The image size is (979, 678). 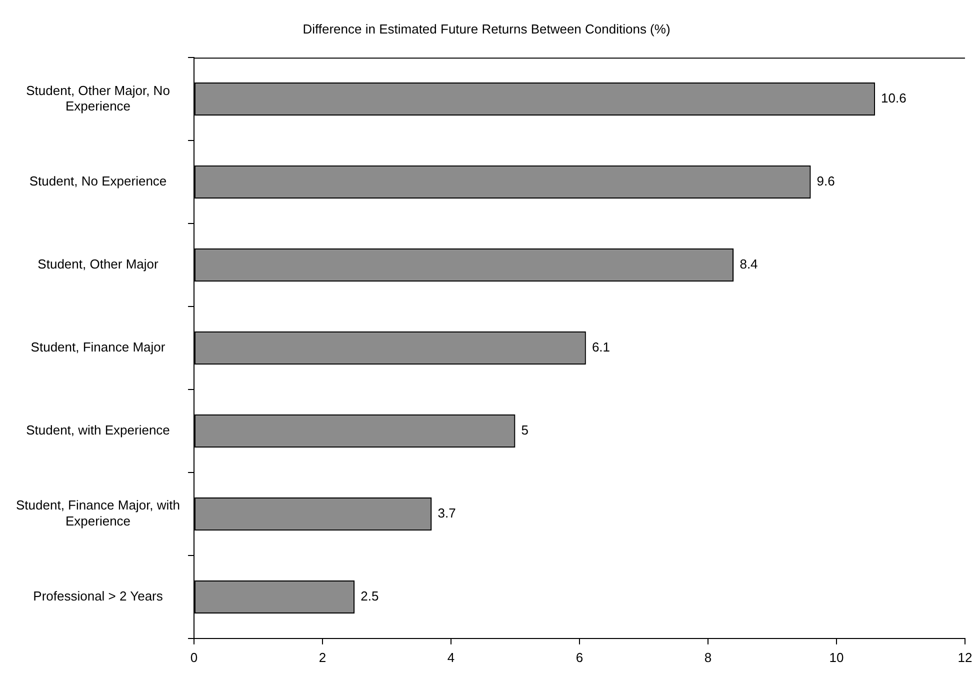 I want to click on x-tick-label: 12, so click(x=965, y=657).